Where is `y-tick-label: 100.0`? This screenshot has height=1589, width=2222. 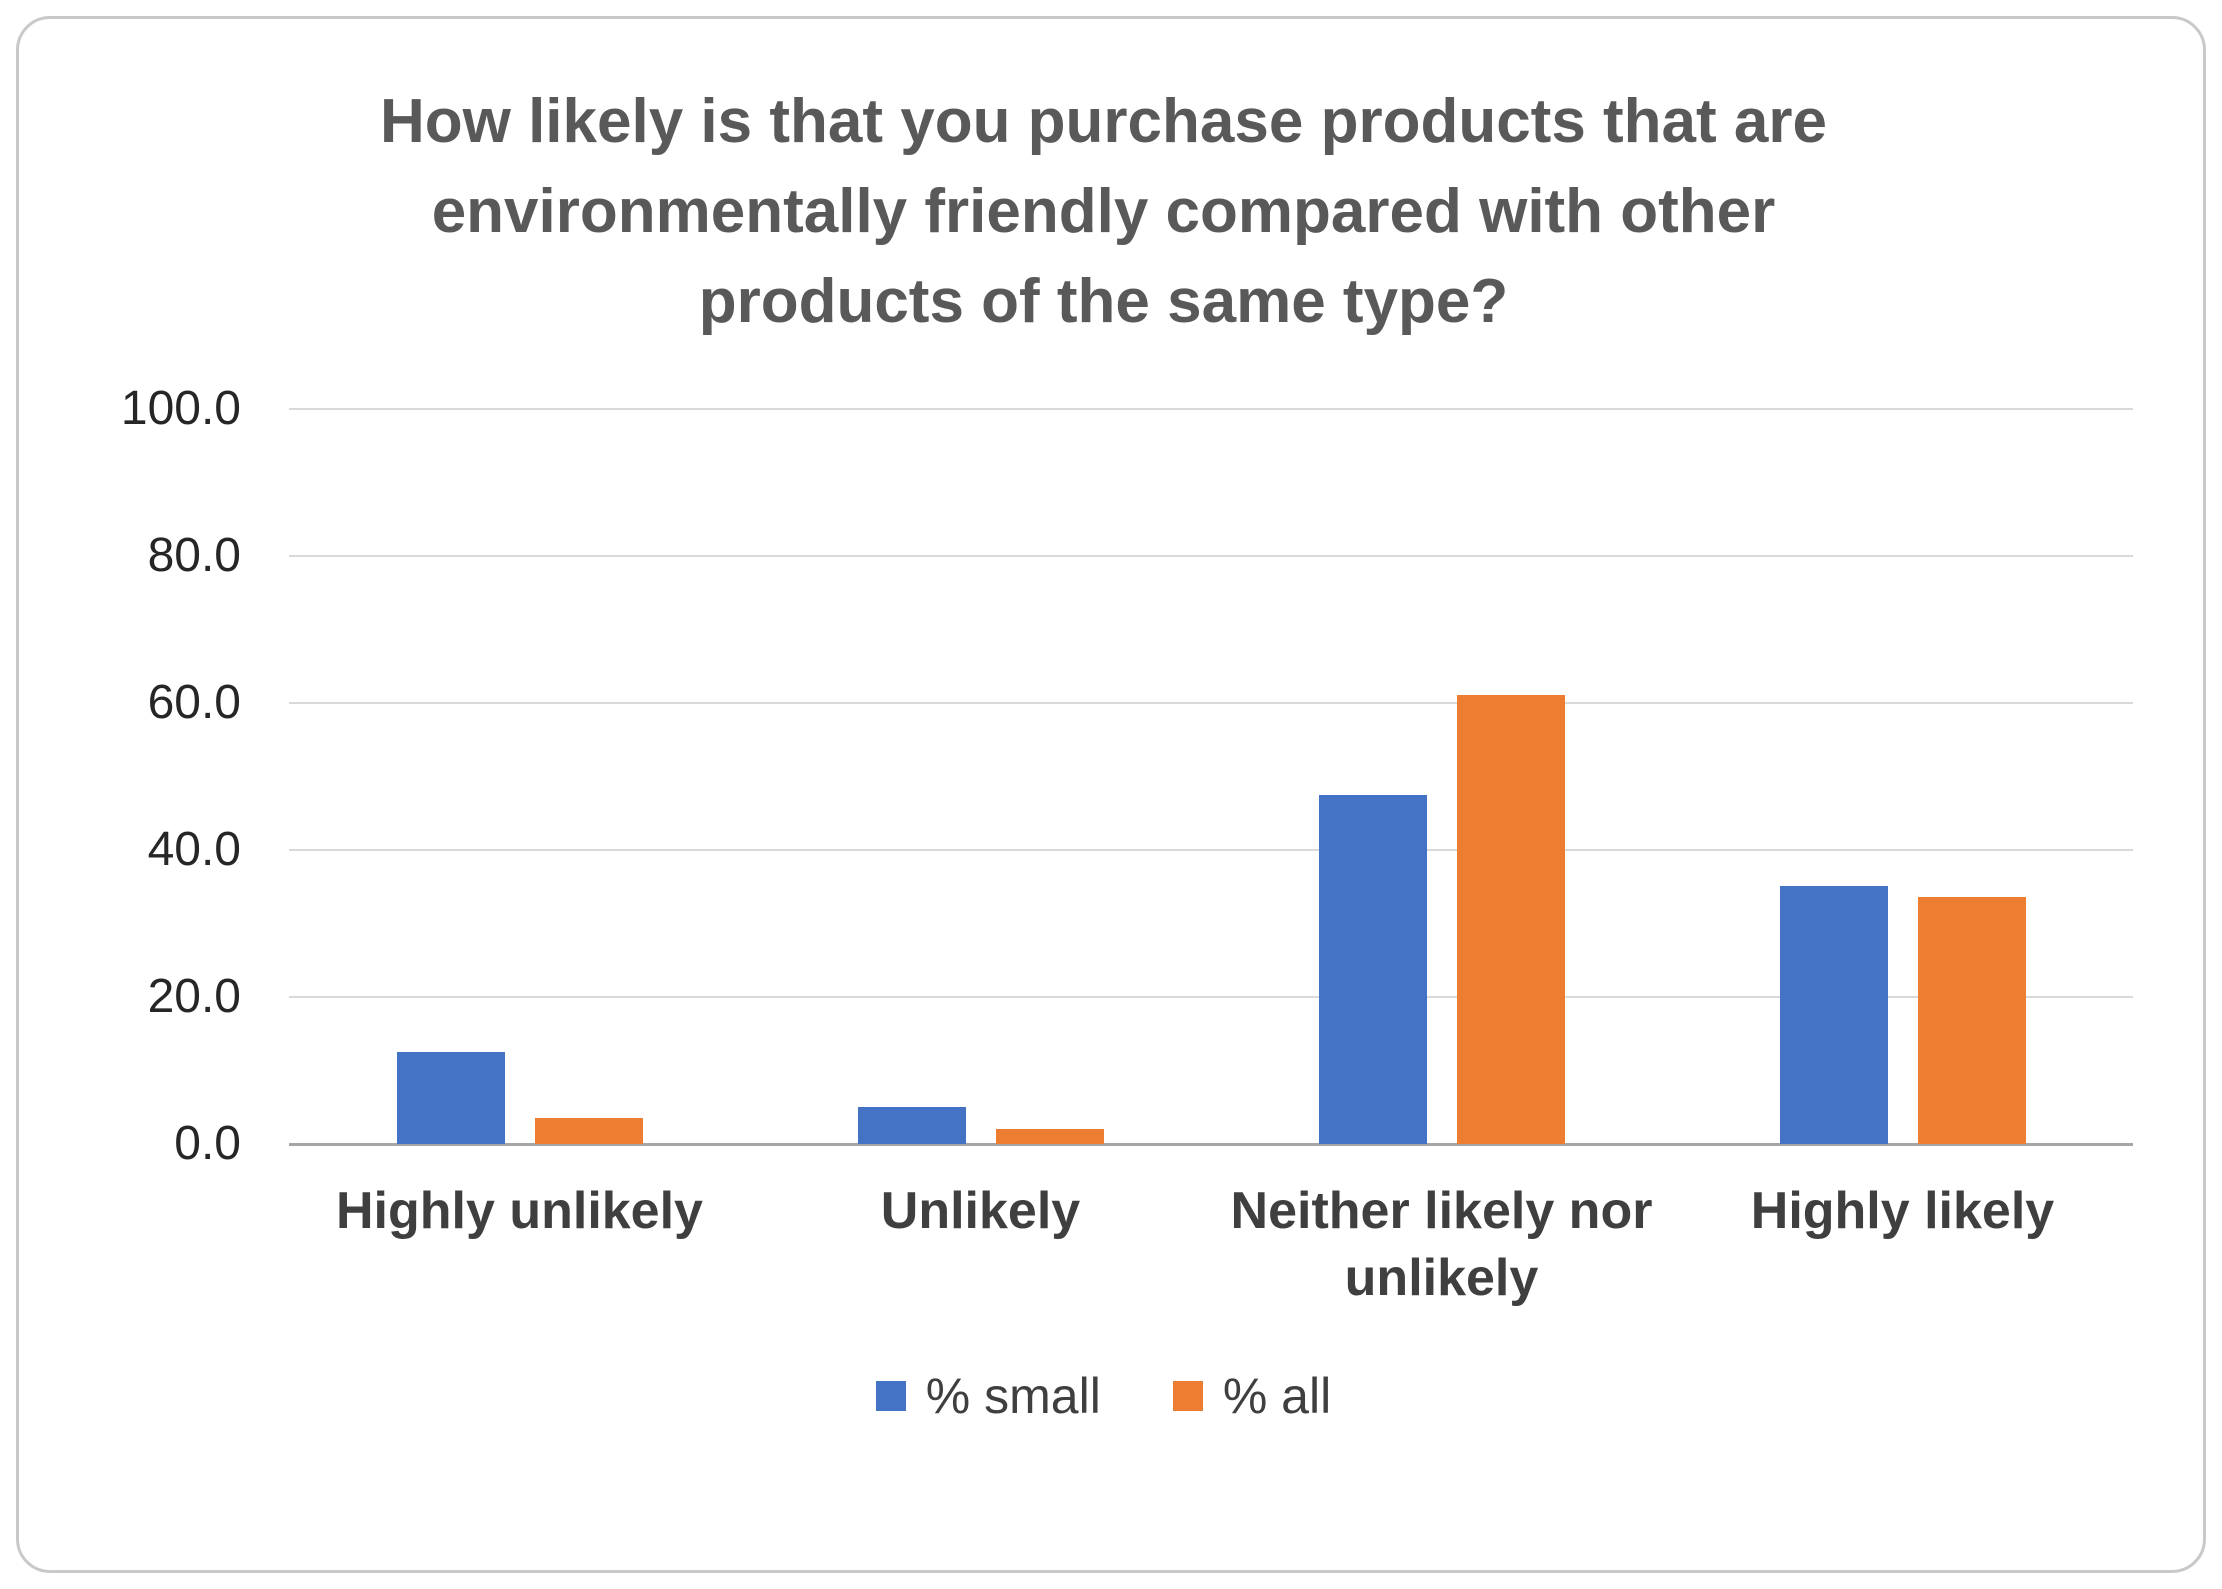 y-tick-label: 100.0 is located at coordinates (180, 408).